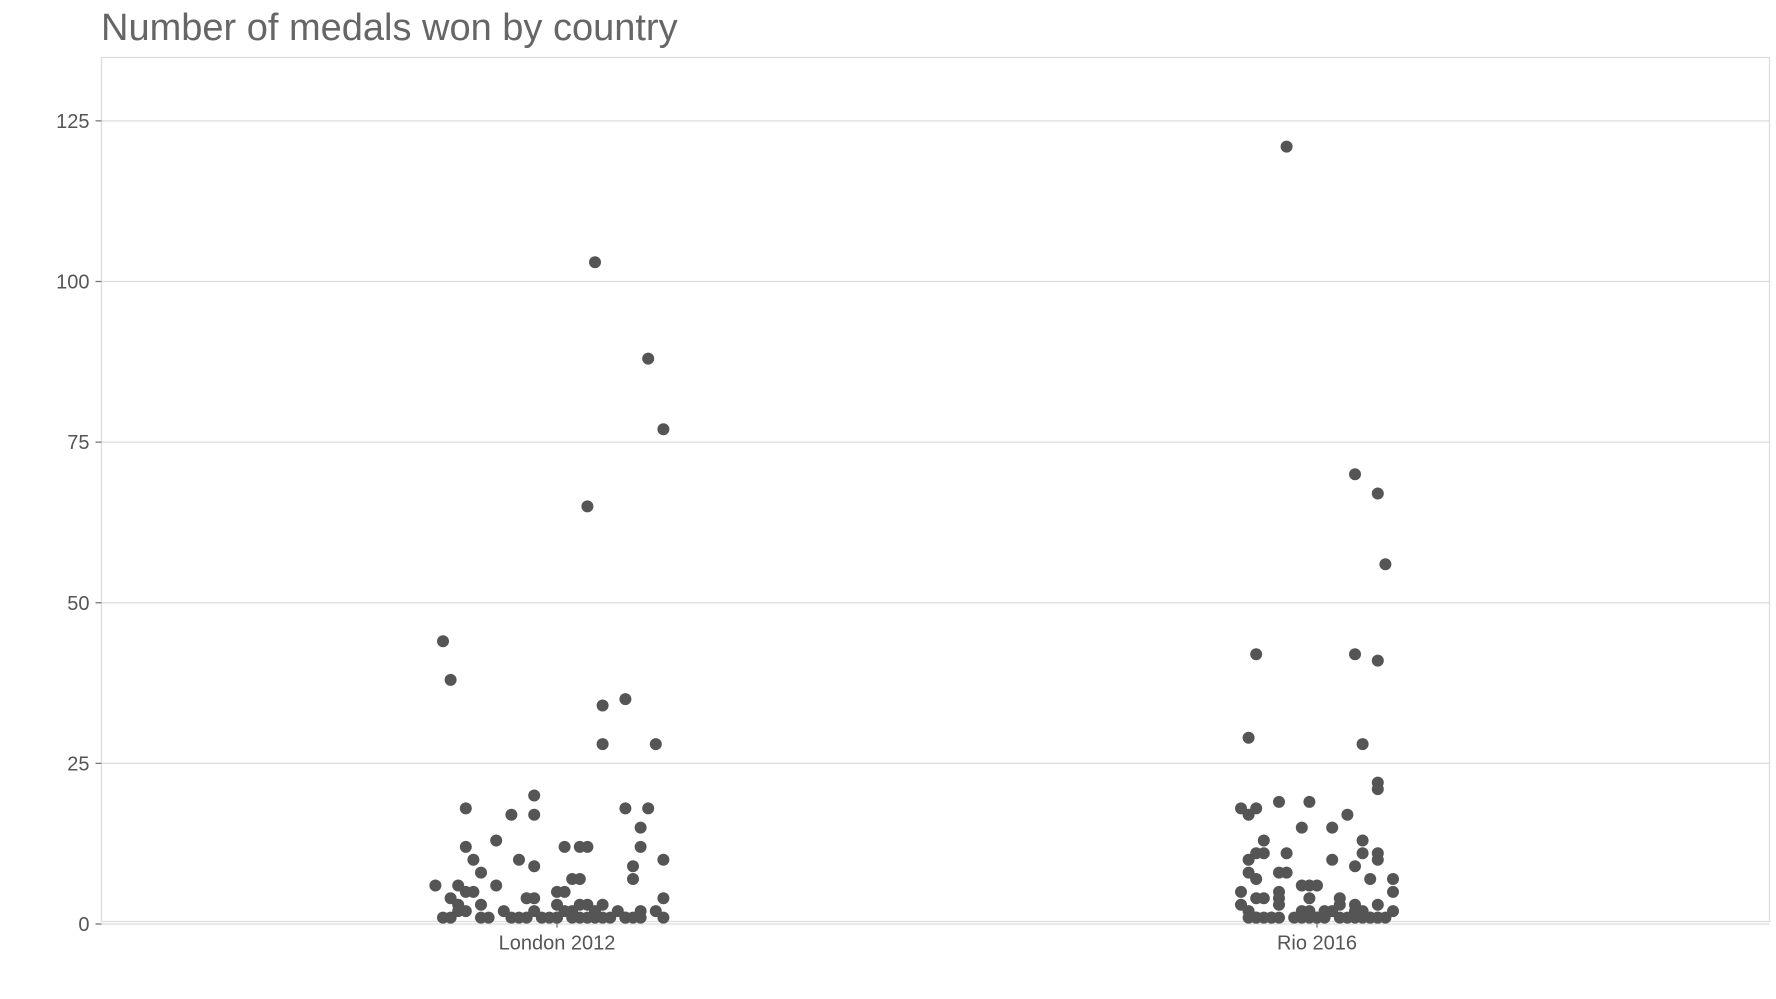 The image size is (1776, 999). Describe the element at coordinates (78, 604) in the screenshot. I see `y-tick-label: 50` at that location.